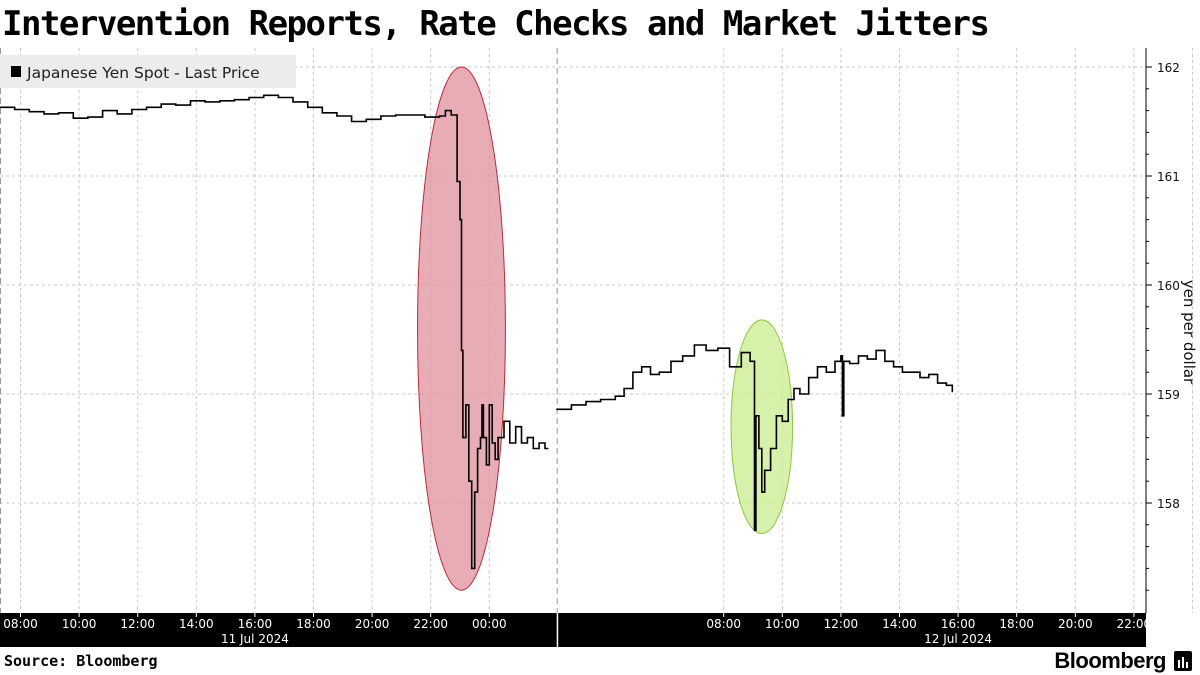 The image size is (1200, 675). What do you see at coordinates (899, 624) in the screenshot?
I see `x-tick-label: 14:00` at bounding box center [899, 624].